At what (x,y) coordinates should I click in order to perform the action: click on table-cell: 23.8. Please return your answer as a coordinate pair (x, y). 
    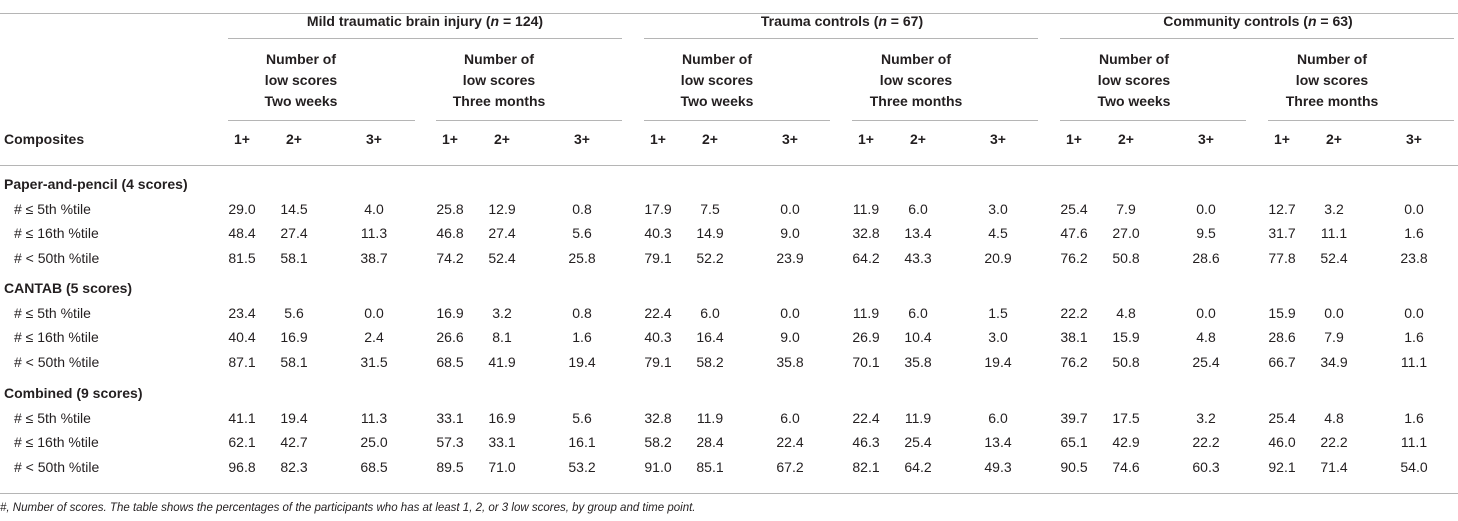
    Looking at the image, I should click on (1414, 257).